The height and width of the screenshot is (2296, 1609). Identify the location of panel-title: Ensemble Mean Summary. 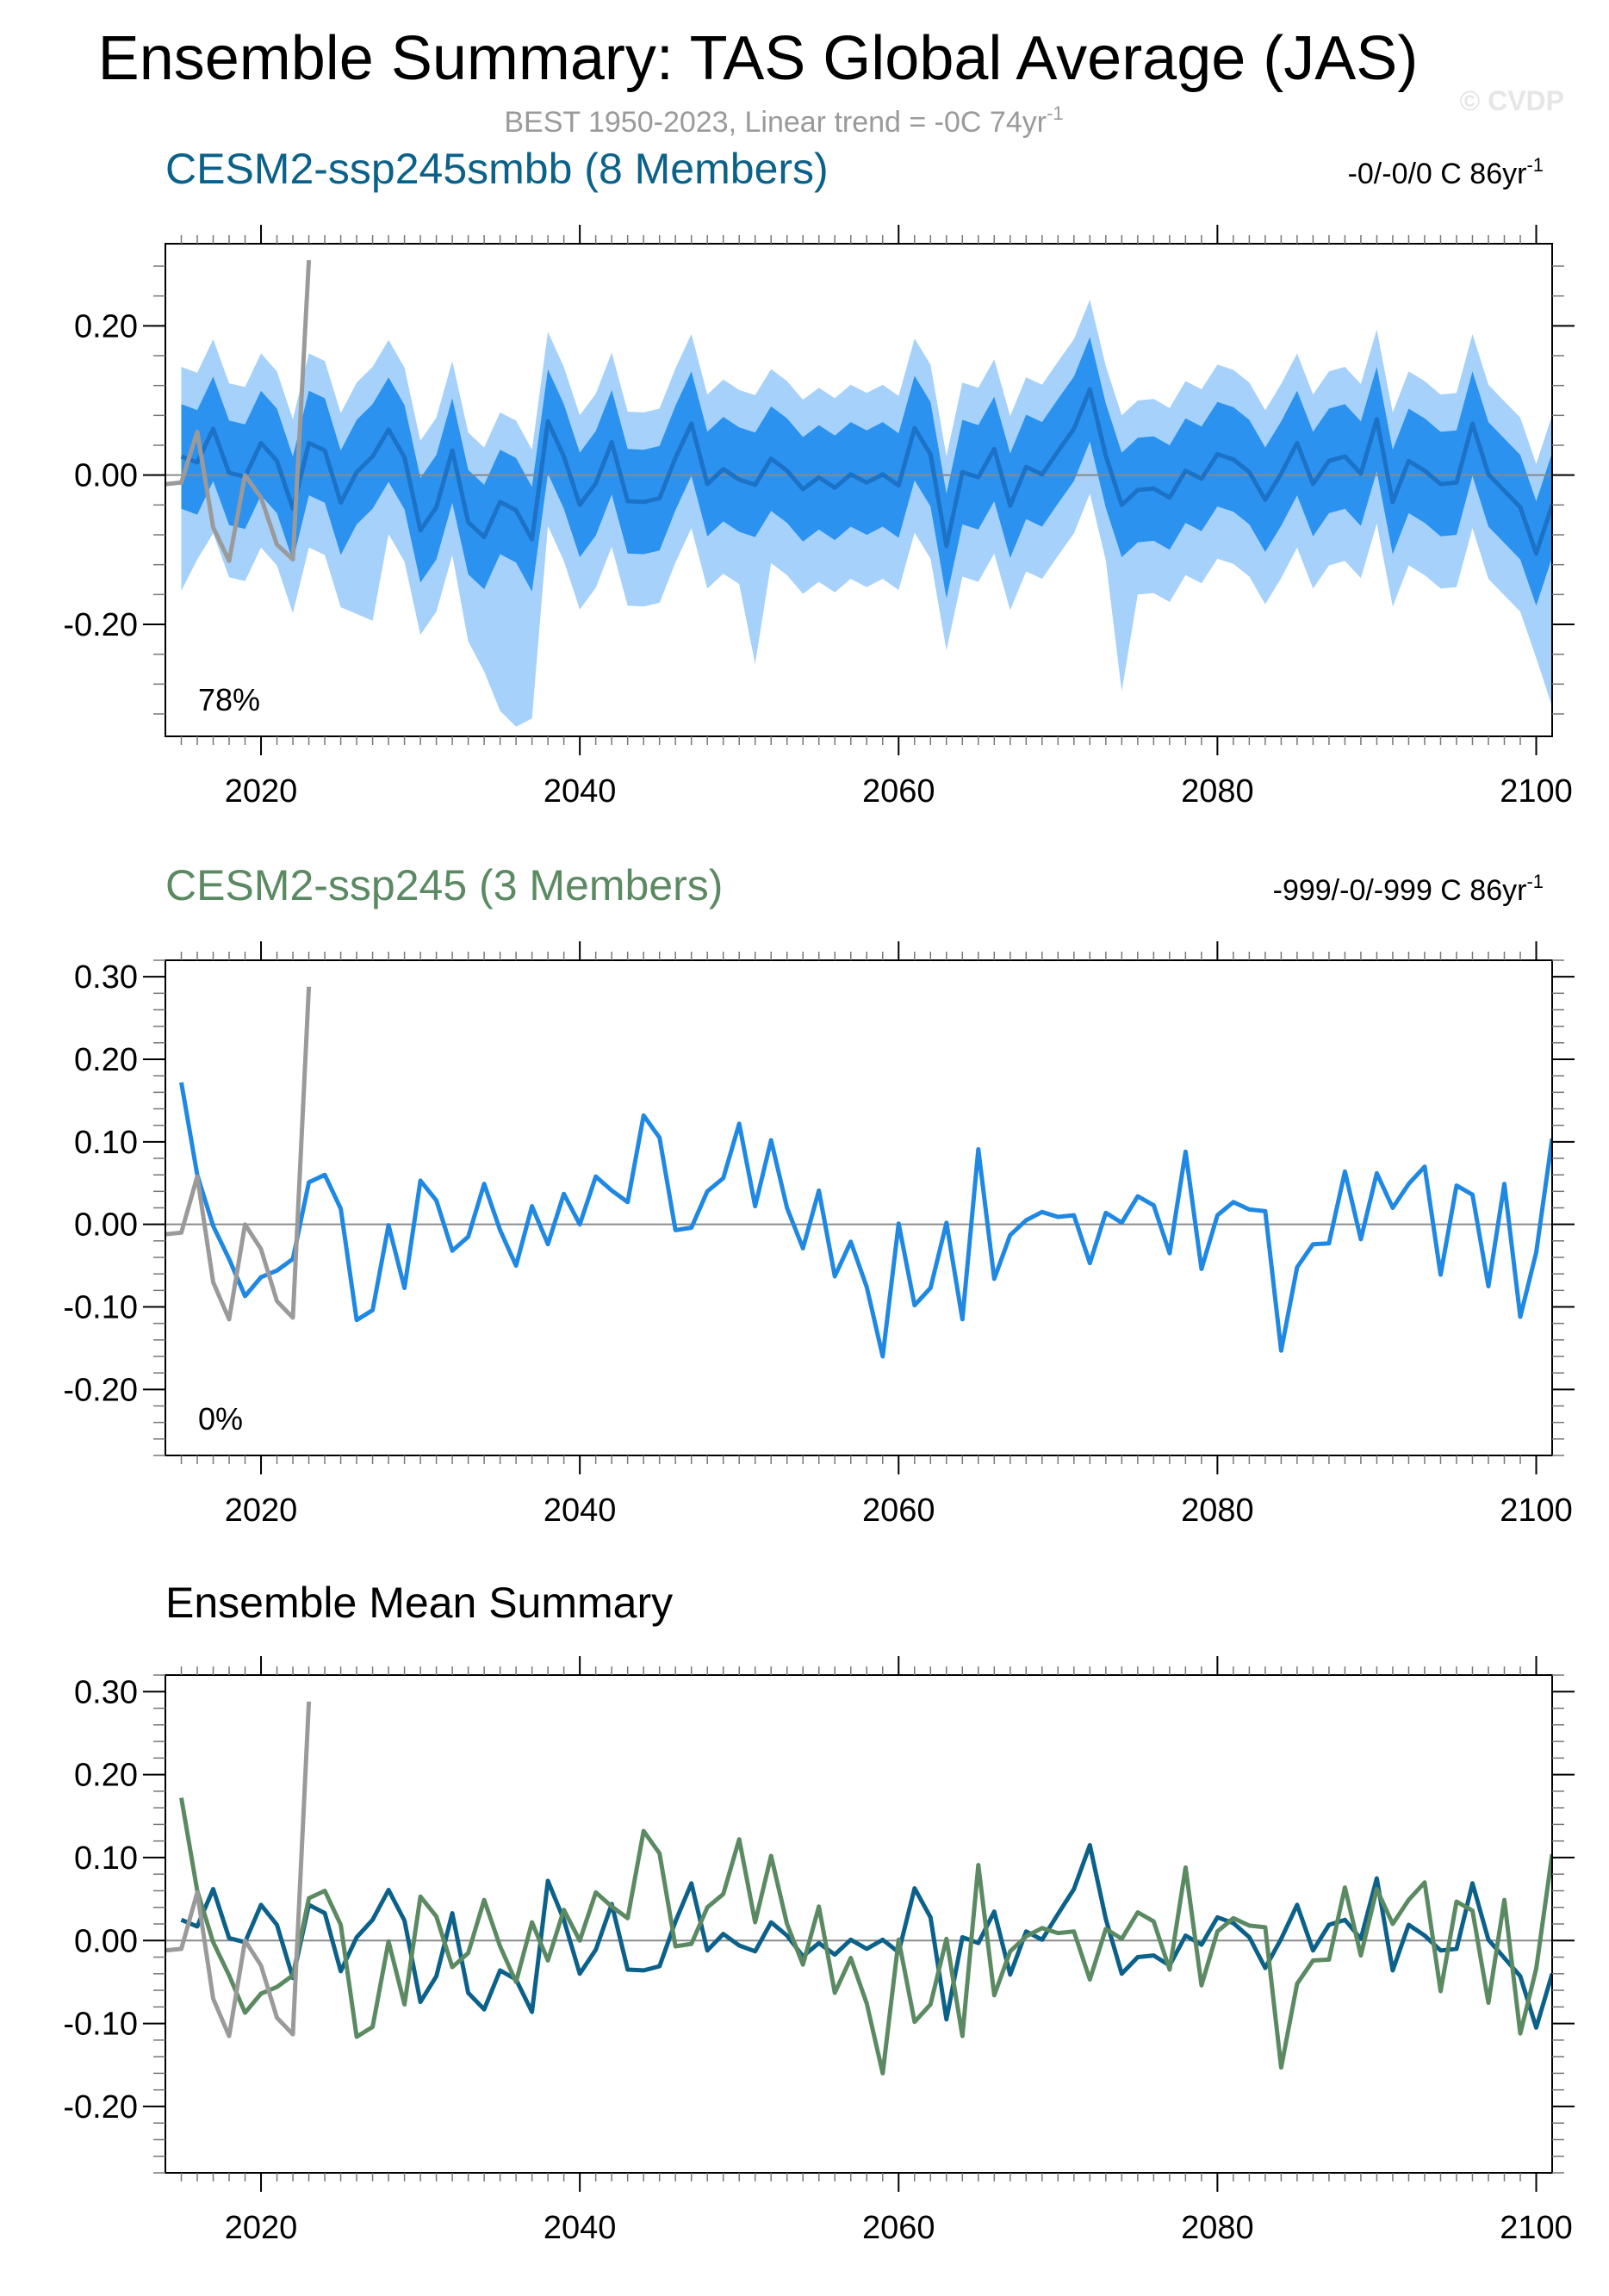
(419, 1603).